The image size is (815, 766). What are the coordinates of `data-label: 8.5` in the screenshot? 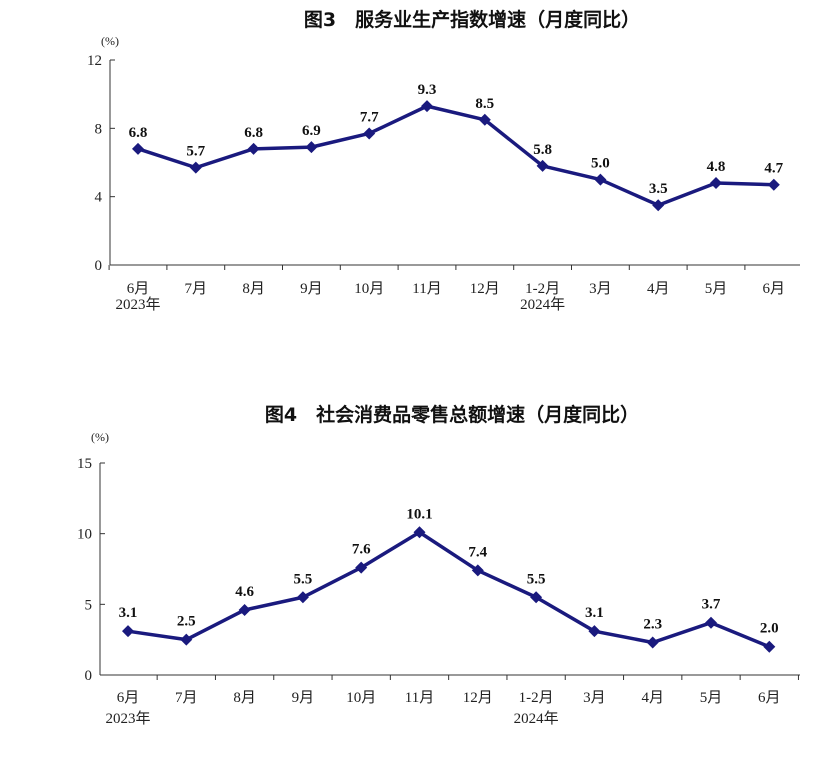 It's located at (484, 104).